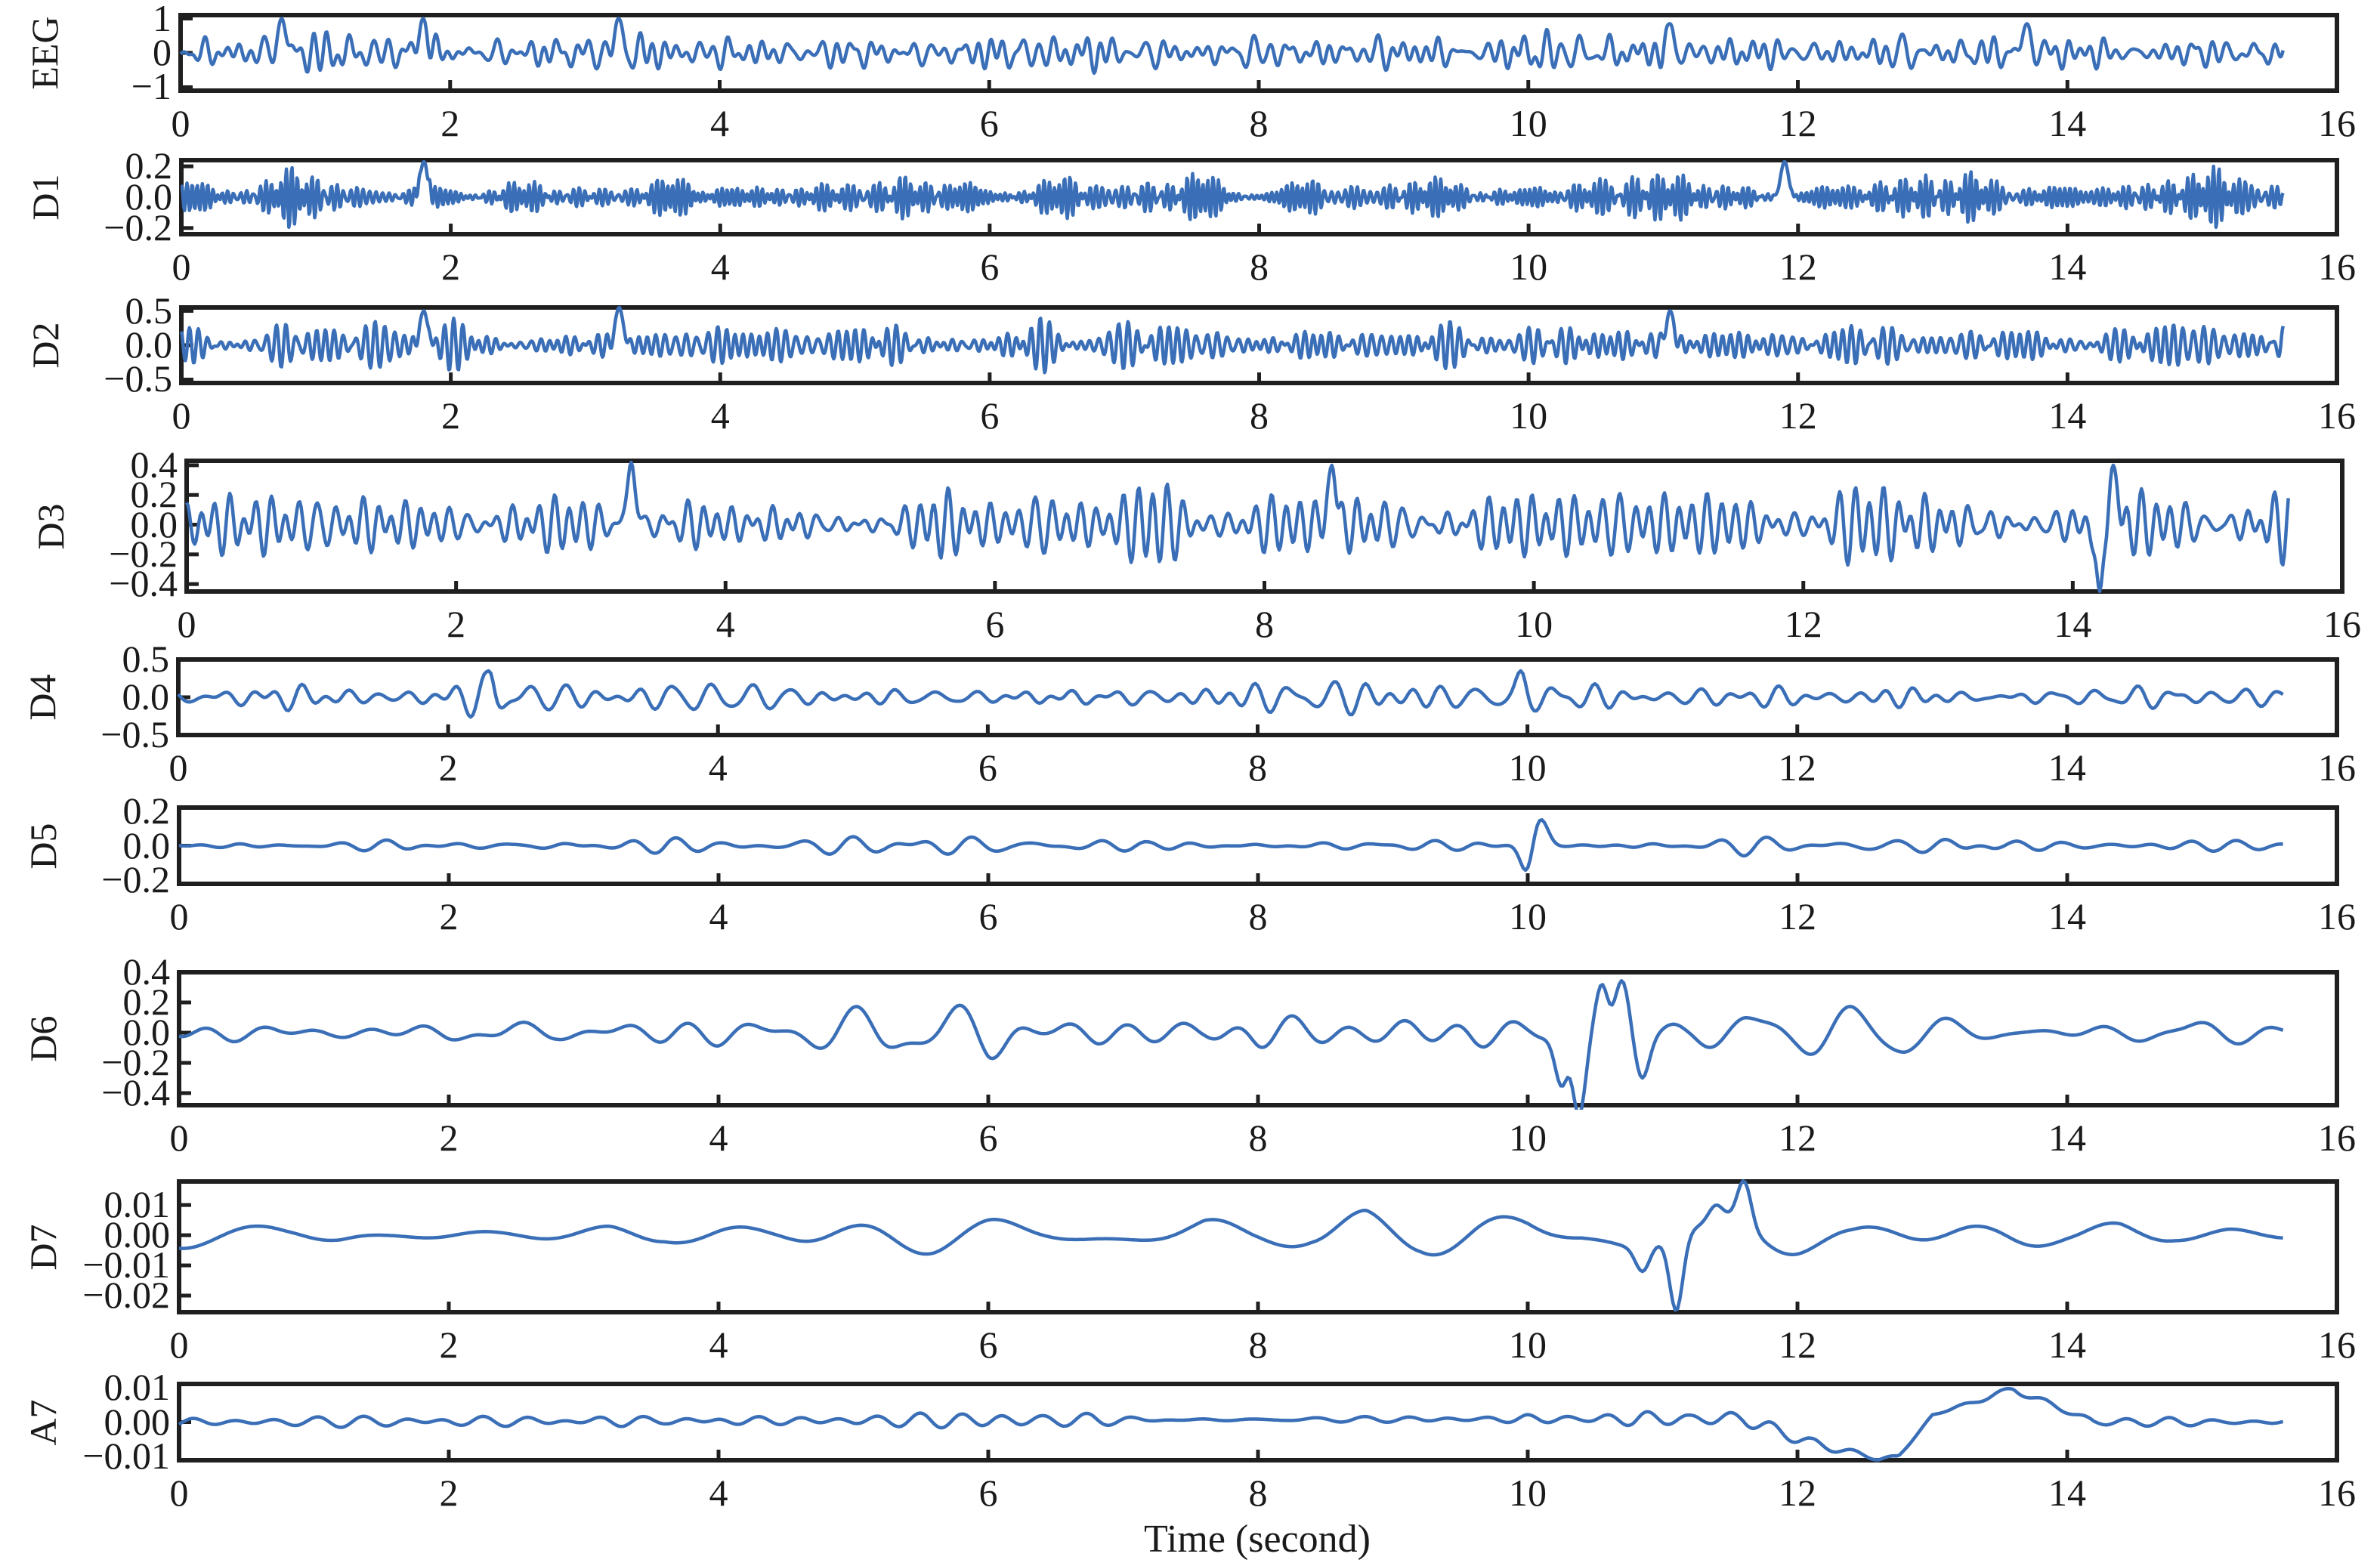 This screenshot has width=2380, height=1566. Describe the element at coordinates (1231, 1045) in the screenshot. I see `signal-line-d6` at that location.